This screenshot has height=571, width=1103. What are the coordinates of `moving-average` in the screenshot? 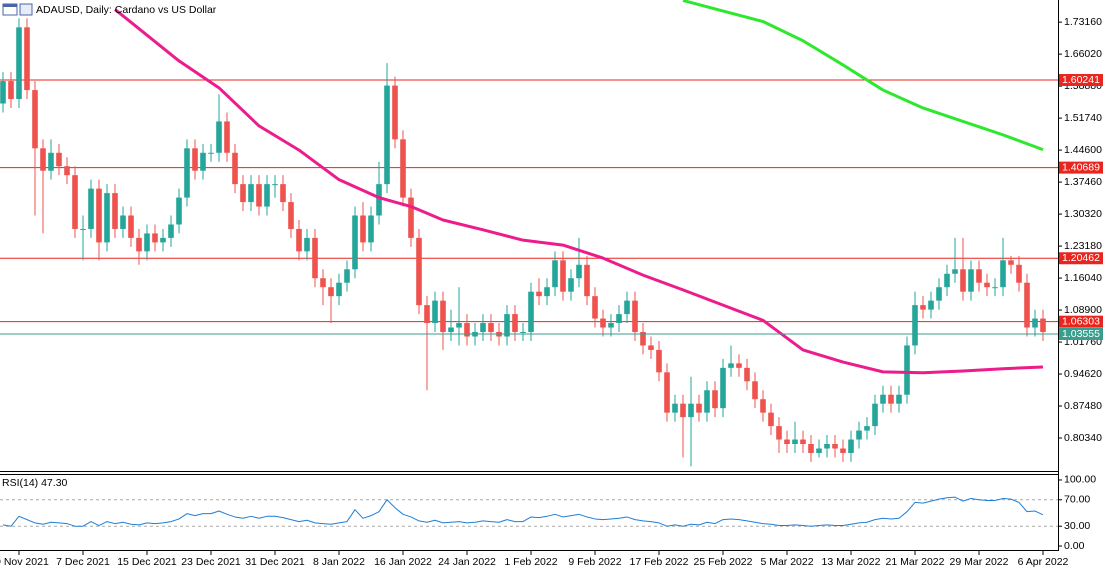 It's located at (863, 76).